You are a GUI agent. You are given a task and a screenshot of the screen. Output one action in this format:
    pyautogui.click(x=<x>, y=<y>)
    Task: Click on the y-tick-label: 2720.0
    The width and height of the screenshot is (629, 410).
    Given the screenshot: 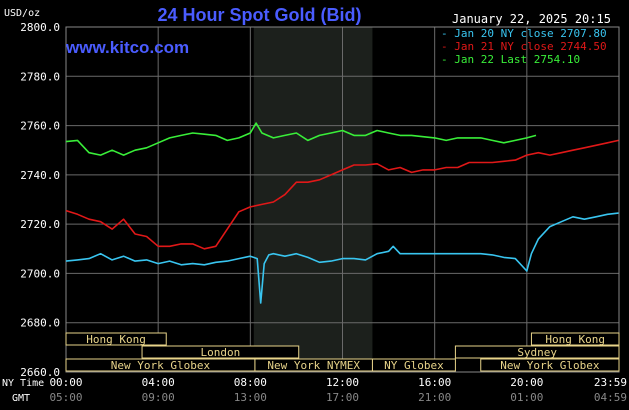 What is the action you would take?
    pyautogui.click(x=40, y=224)
    